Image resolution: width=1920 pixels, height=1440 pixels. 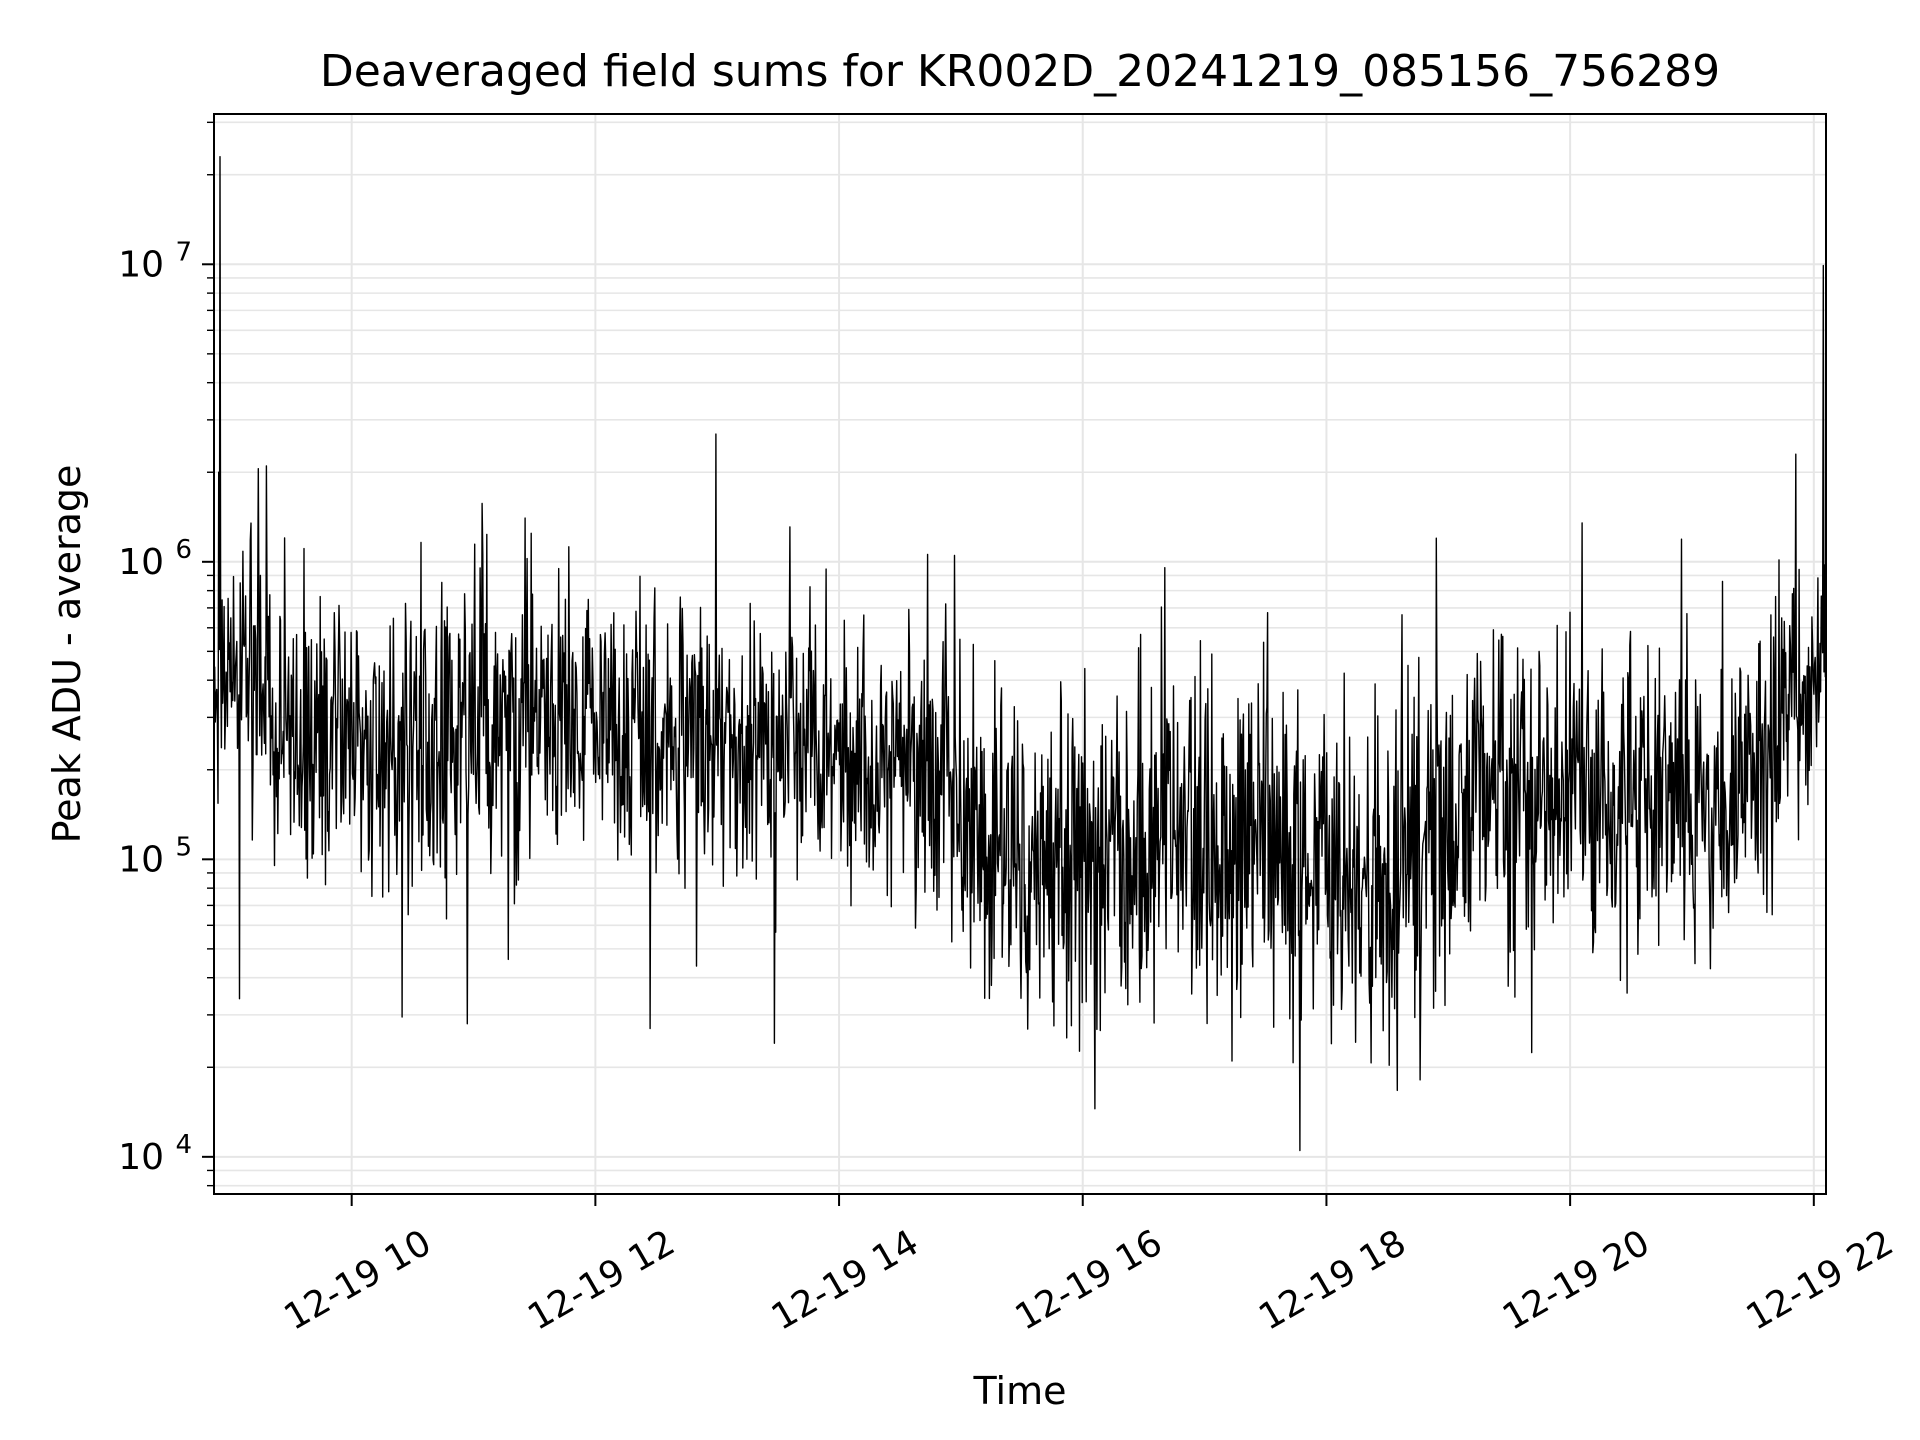 I want to click on y-axis: 10 4 10 5 10 6 10 7, so click(x=166, y=654).